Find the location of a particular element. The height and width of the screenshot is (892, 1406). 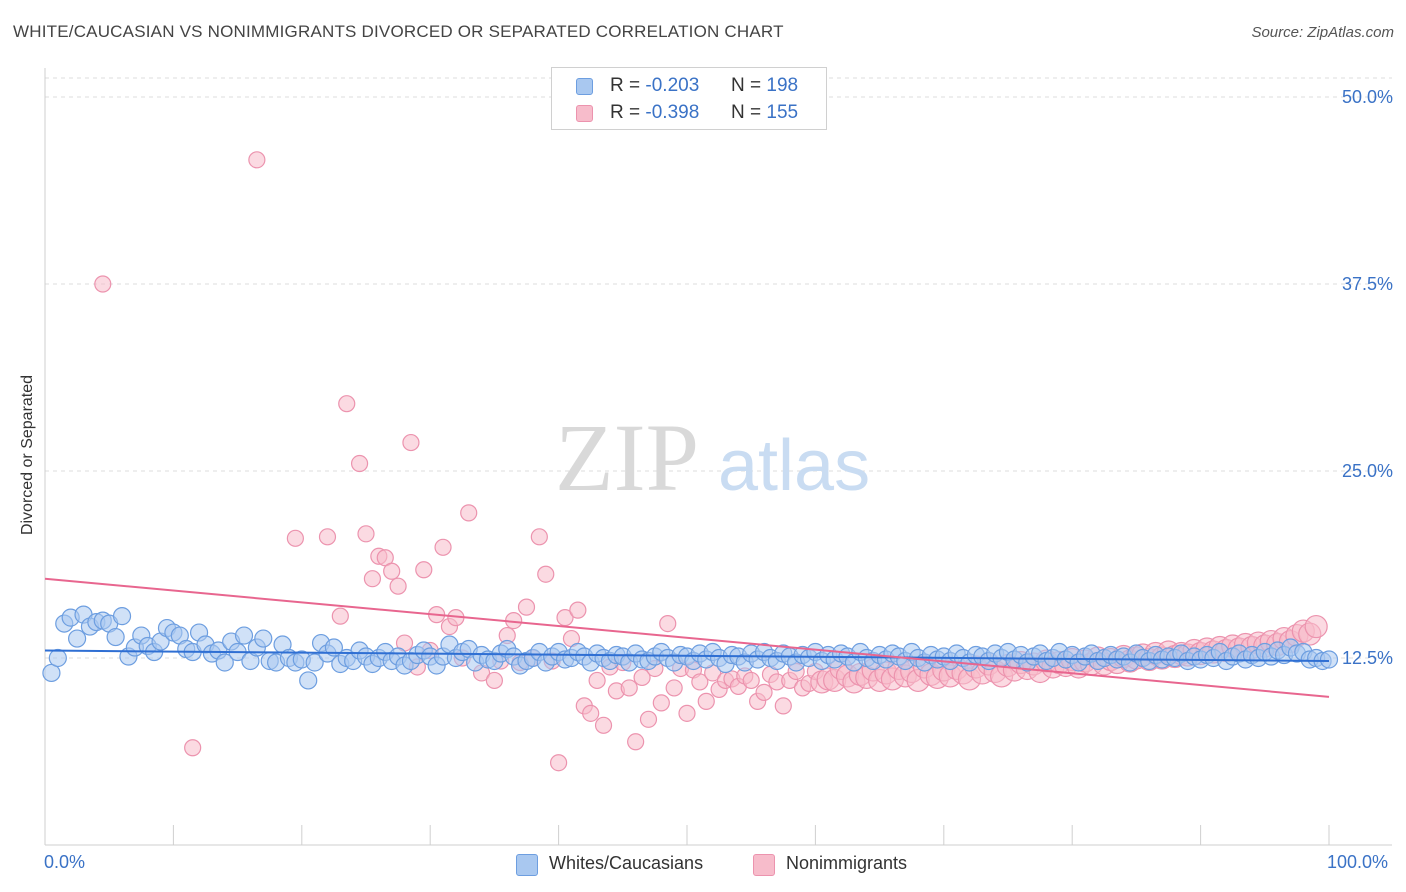

correlation-legend: R = -0.203 N = 198 R = -0.398 N = 155 is located at coordinates (689, 98).